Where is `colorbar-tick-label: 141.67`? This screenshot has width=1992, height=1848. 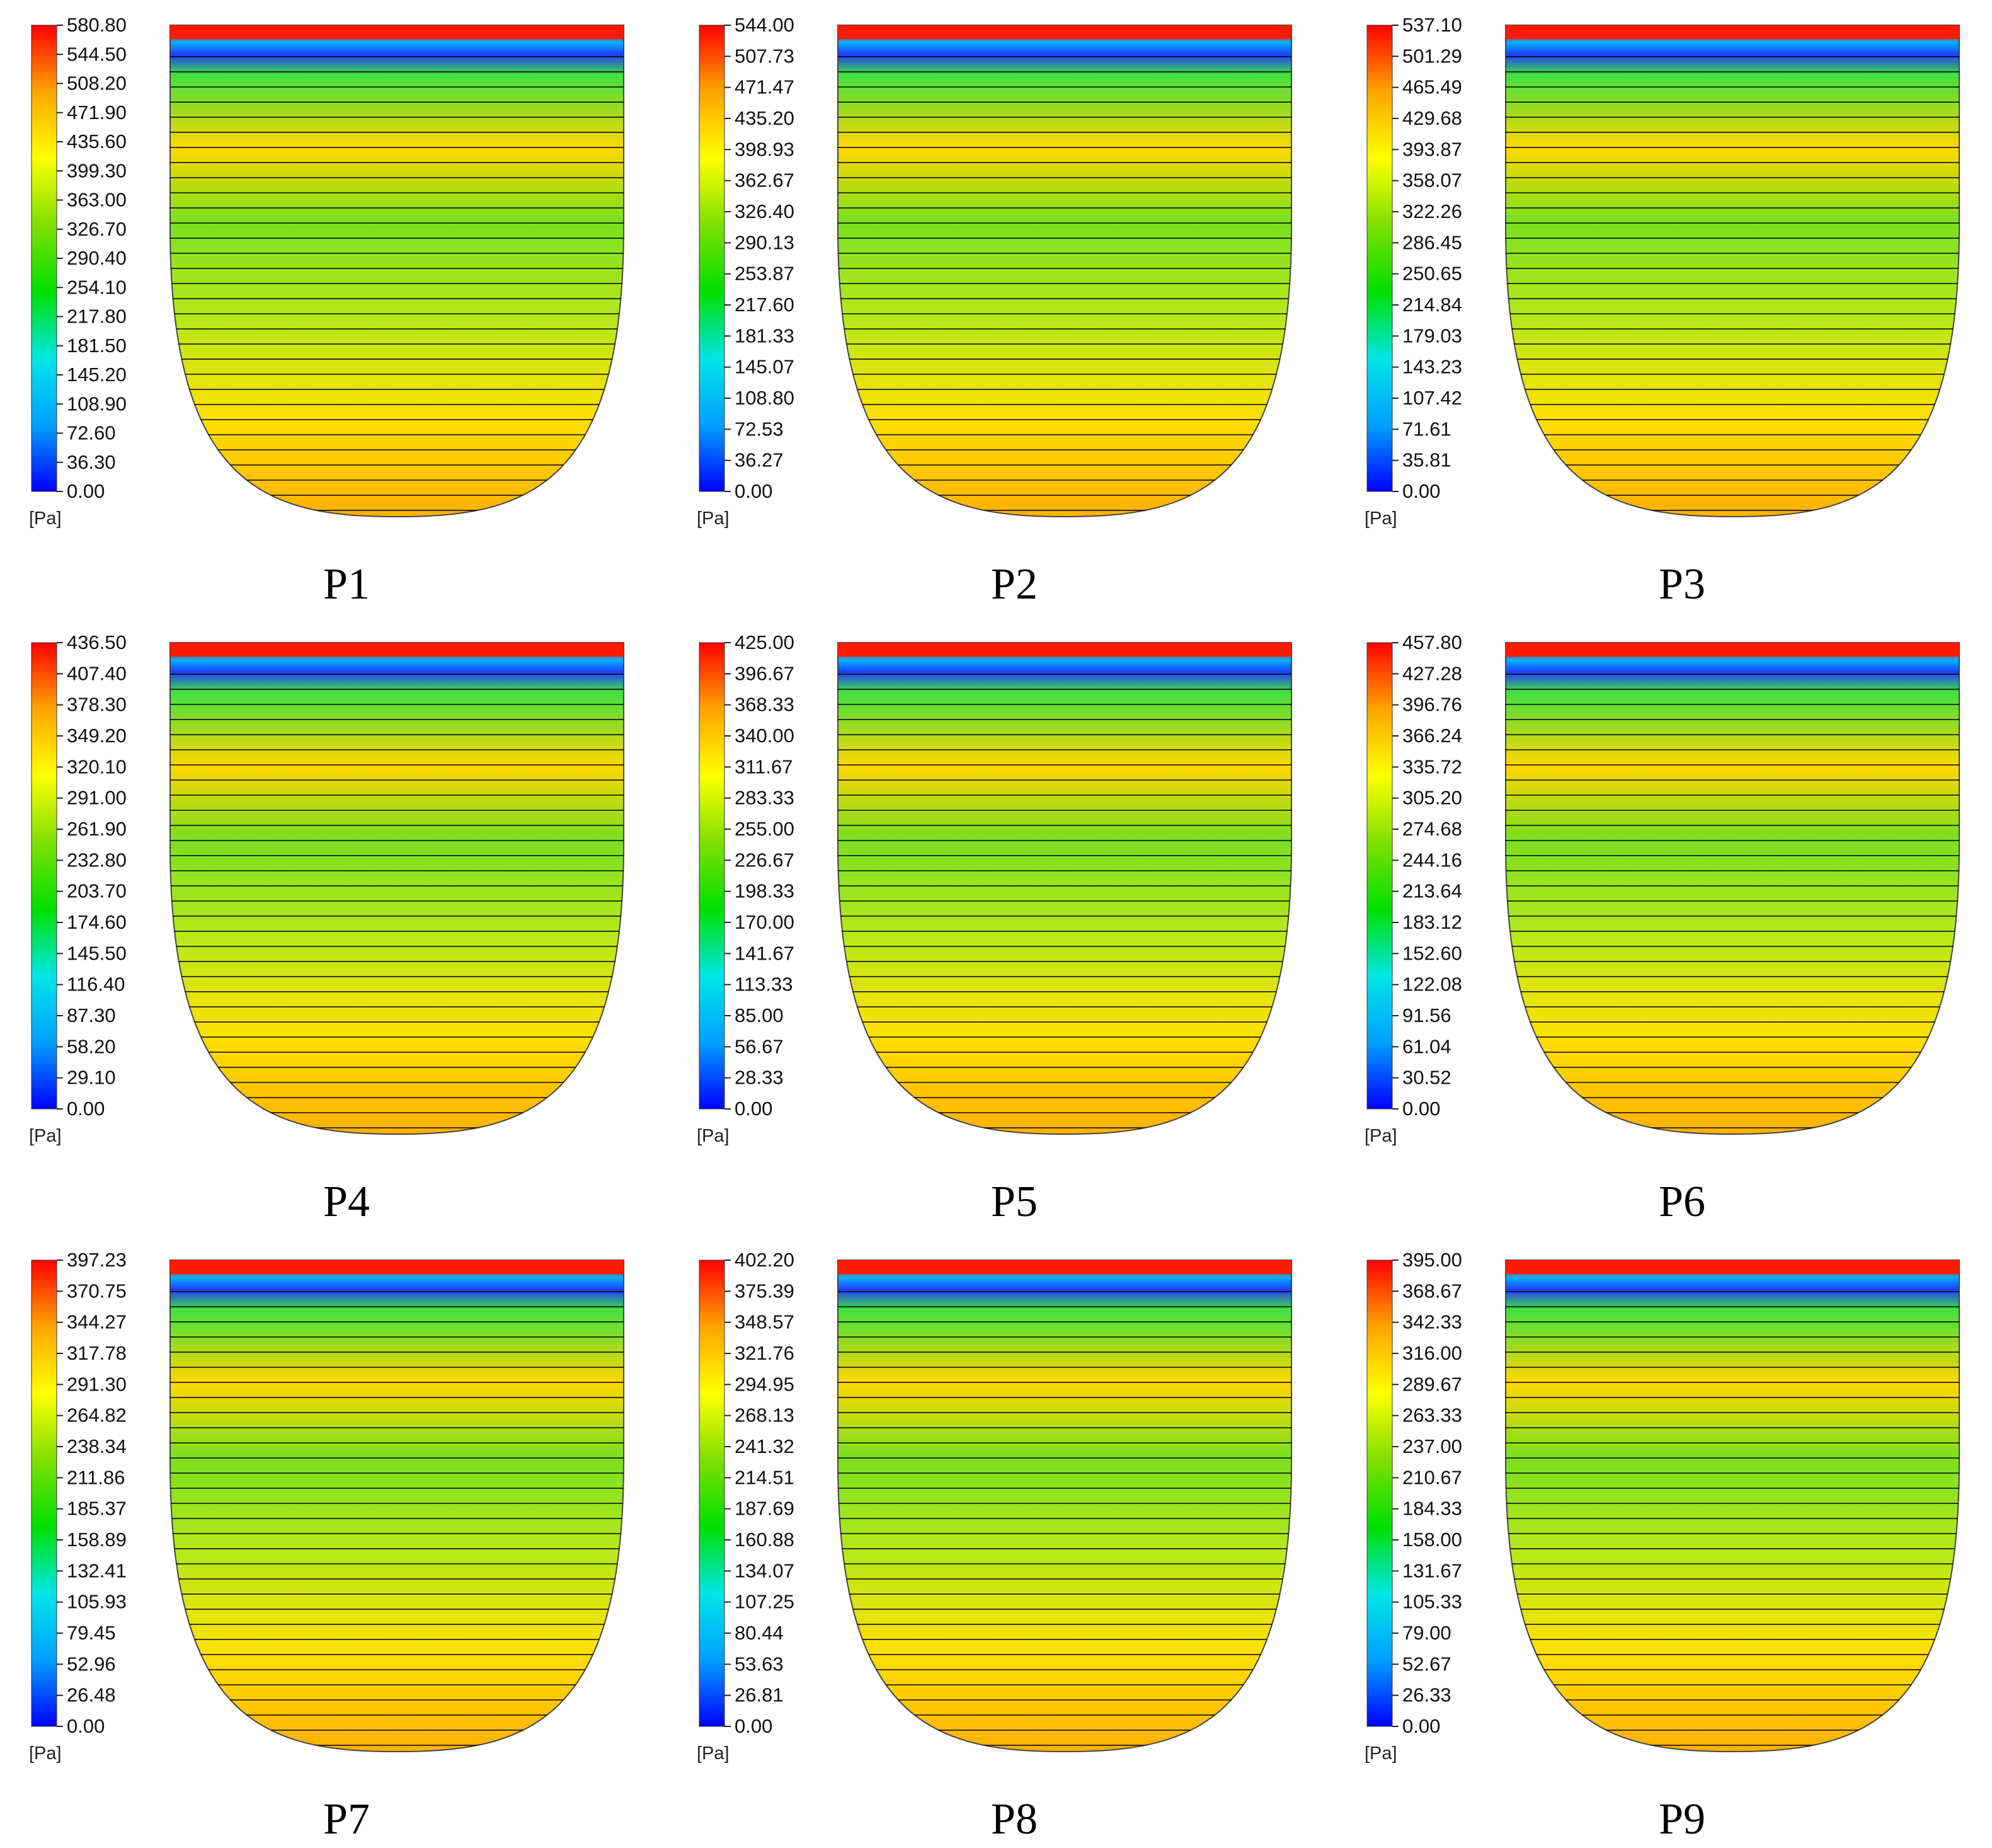
colorbar-tick-label: 141.67 is located at coordinates (764, 953).